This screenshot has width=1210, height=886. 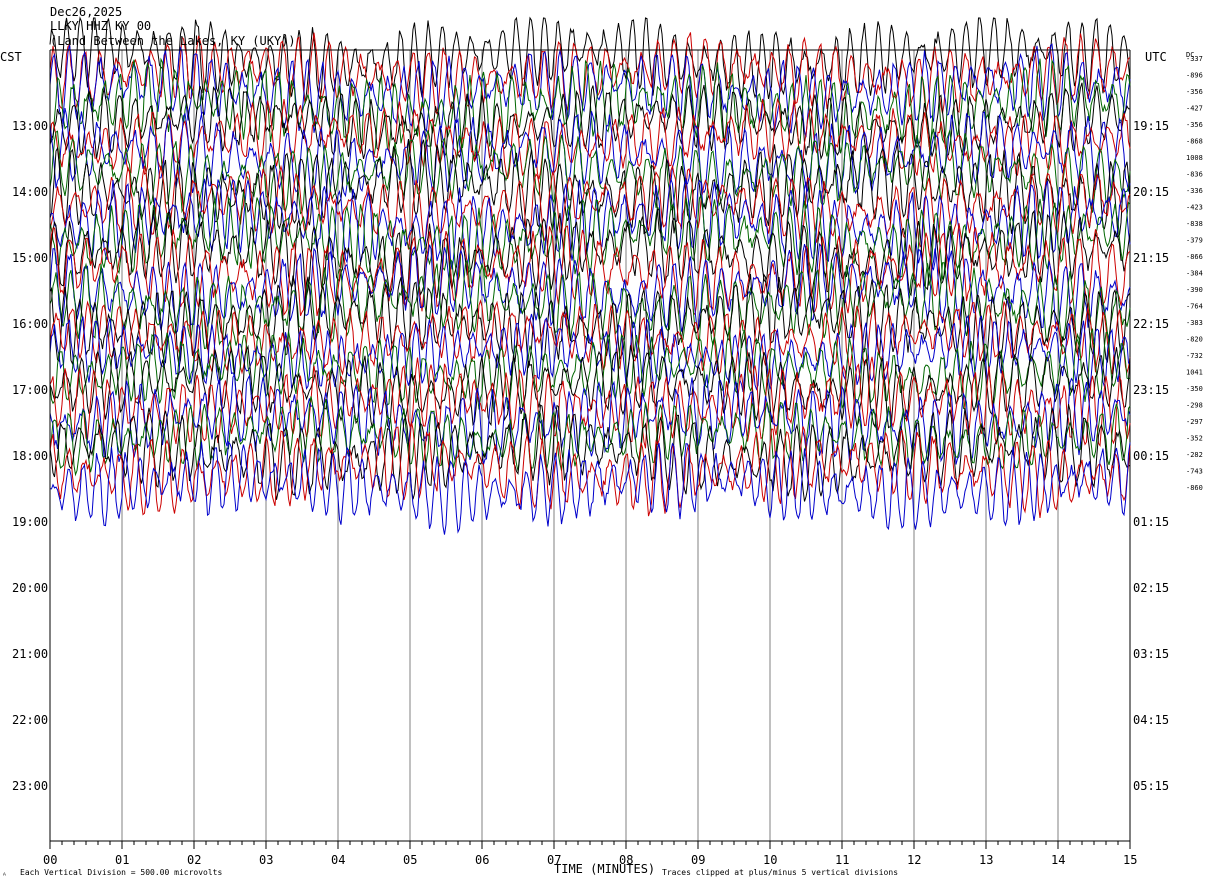 What do you see at coordinates (1194, 439) in the screenshot?
I see `dc-offset-label: -352` at bounding box center [1194, 439].